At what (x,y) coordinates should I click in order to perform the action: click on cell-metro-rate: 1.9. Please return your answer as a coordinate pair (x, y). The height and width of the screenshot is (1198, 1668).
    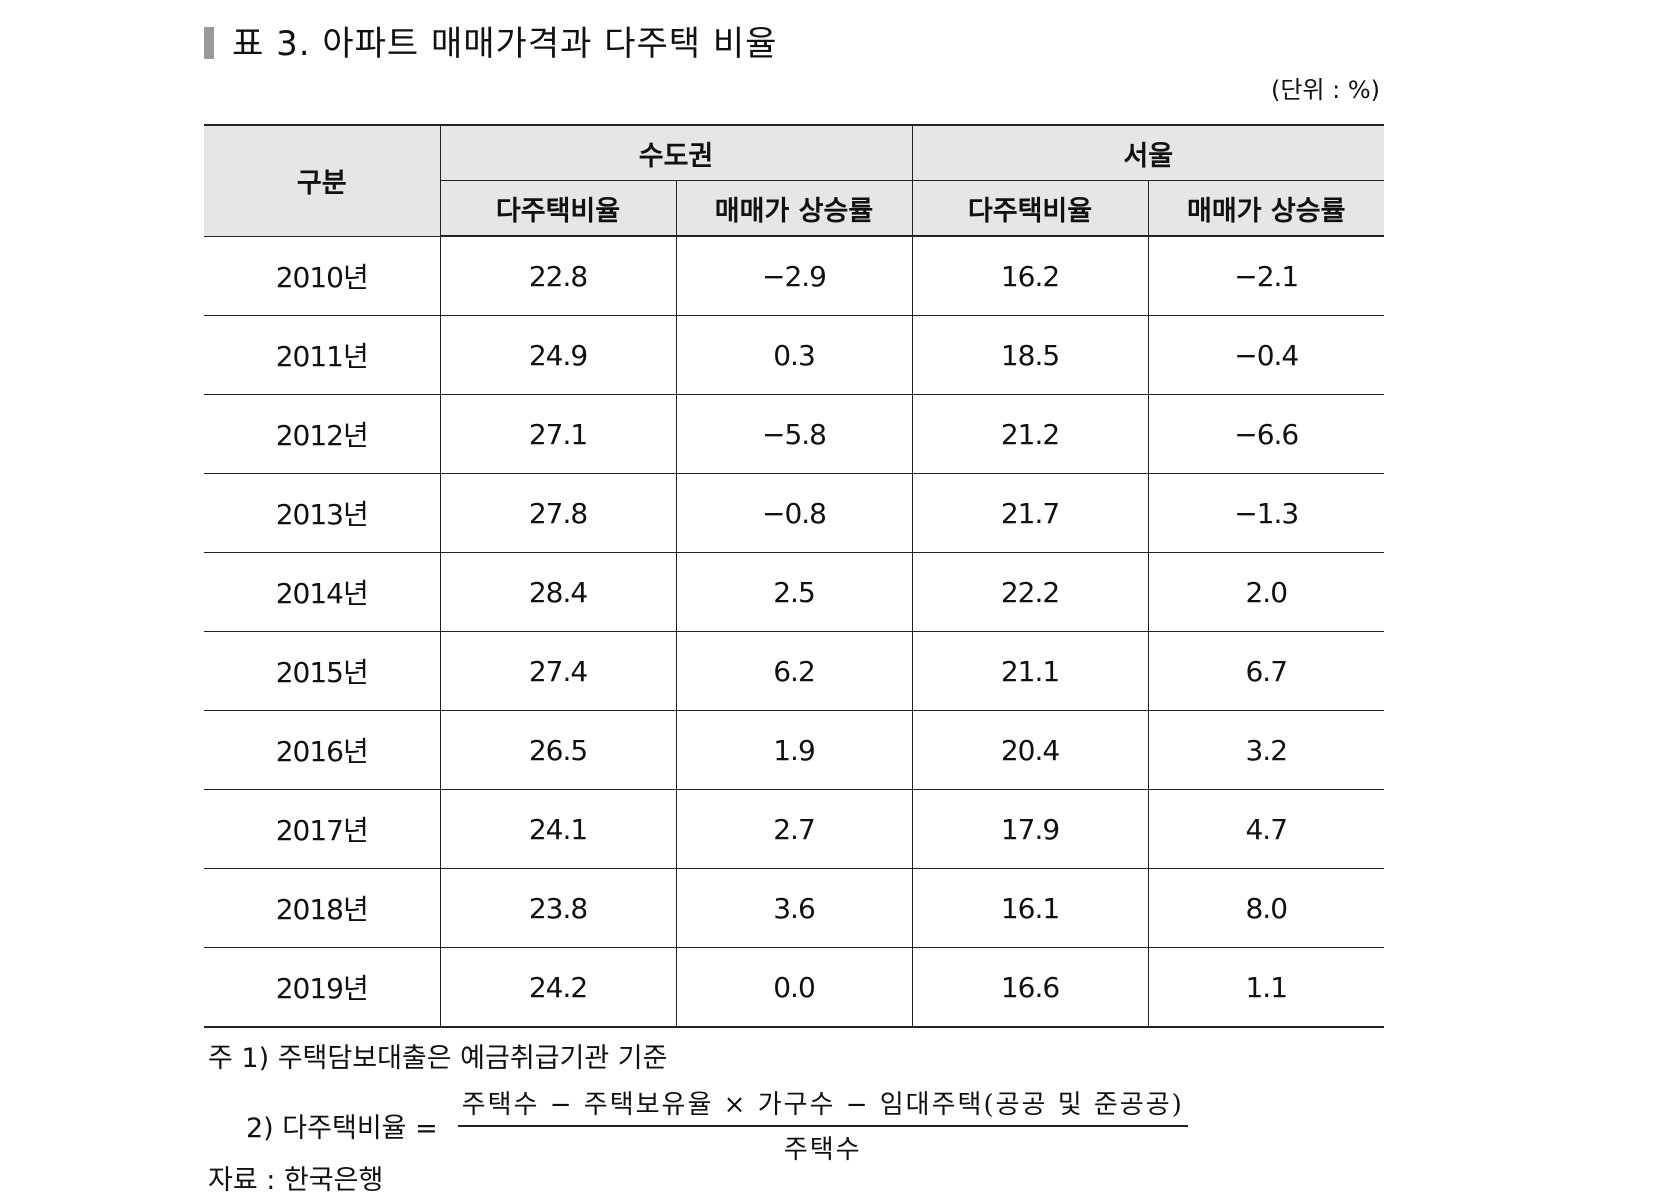
    Looking at the image, I should click on (794, 750).